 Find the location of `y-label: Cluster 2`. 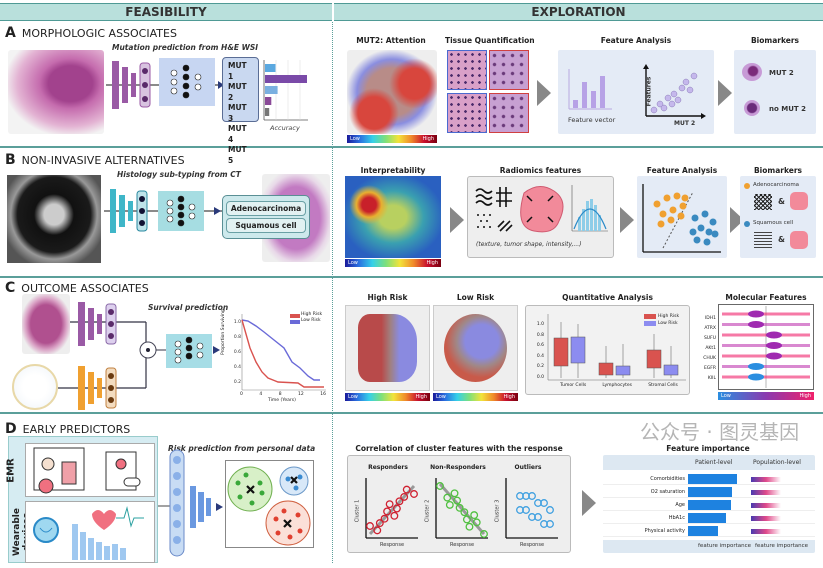

y-label: Cluster 2 is located at coordinates (427, 511).